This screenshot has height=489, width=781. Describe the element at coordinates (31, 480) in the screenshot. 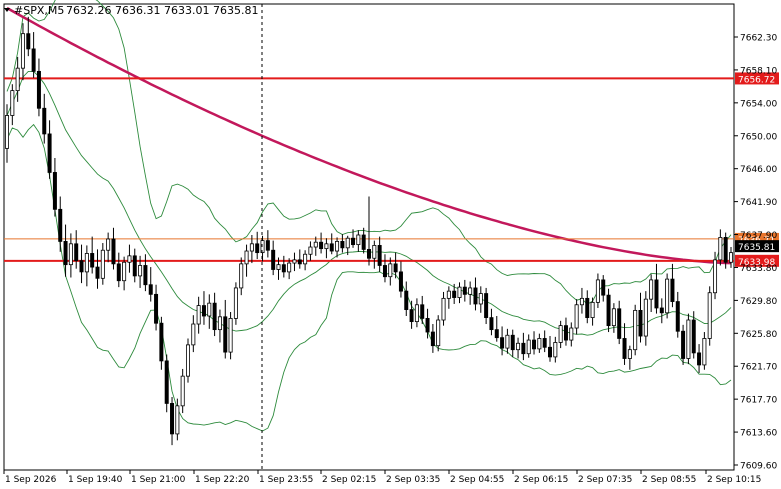

I see `x-tick-label: 1 Sep 2026` at that location.